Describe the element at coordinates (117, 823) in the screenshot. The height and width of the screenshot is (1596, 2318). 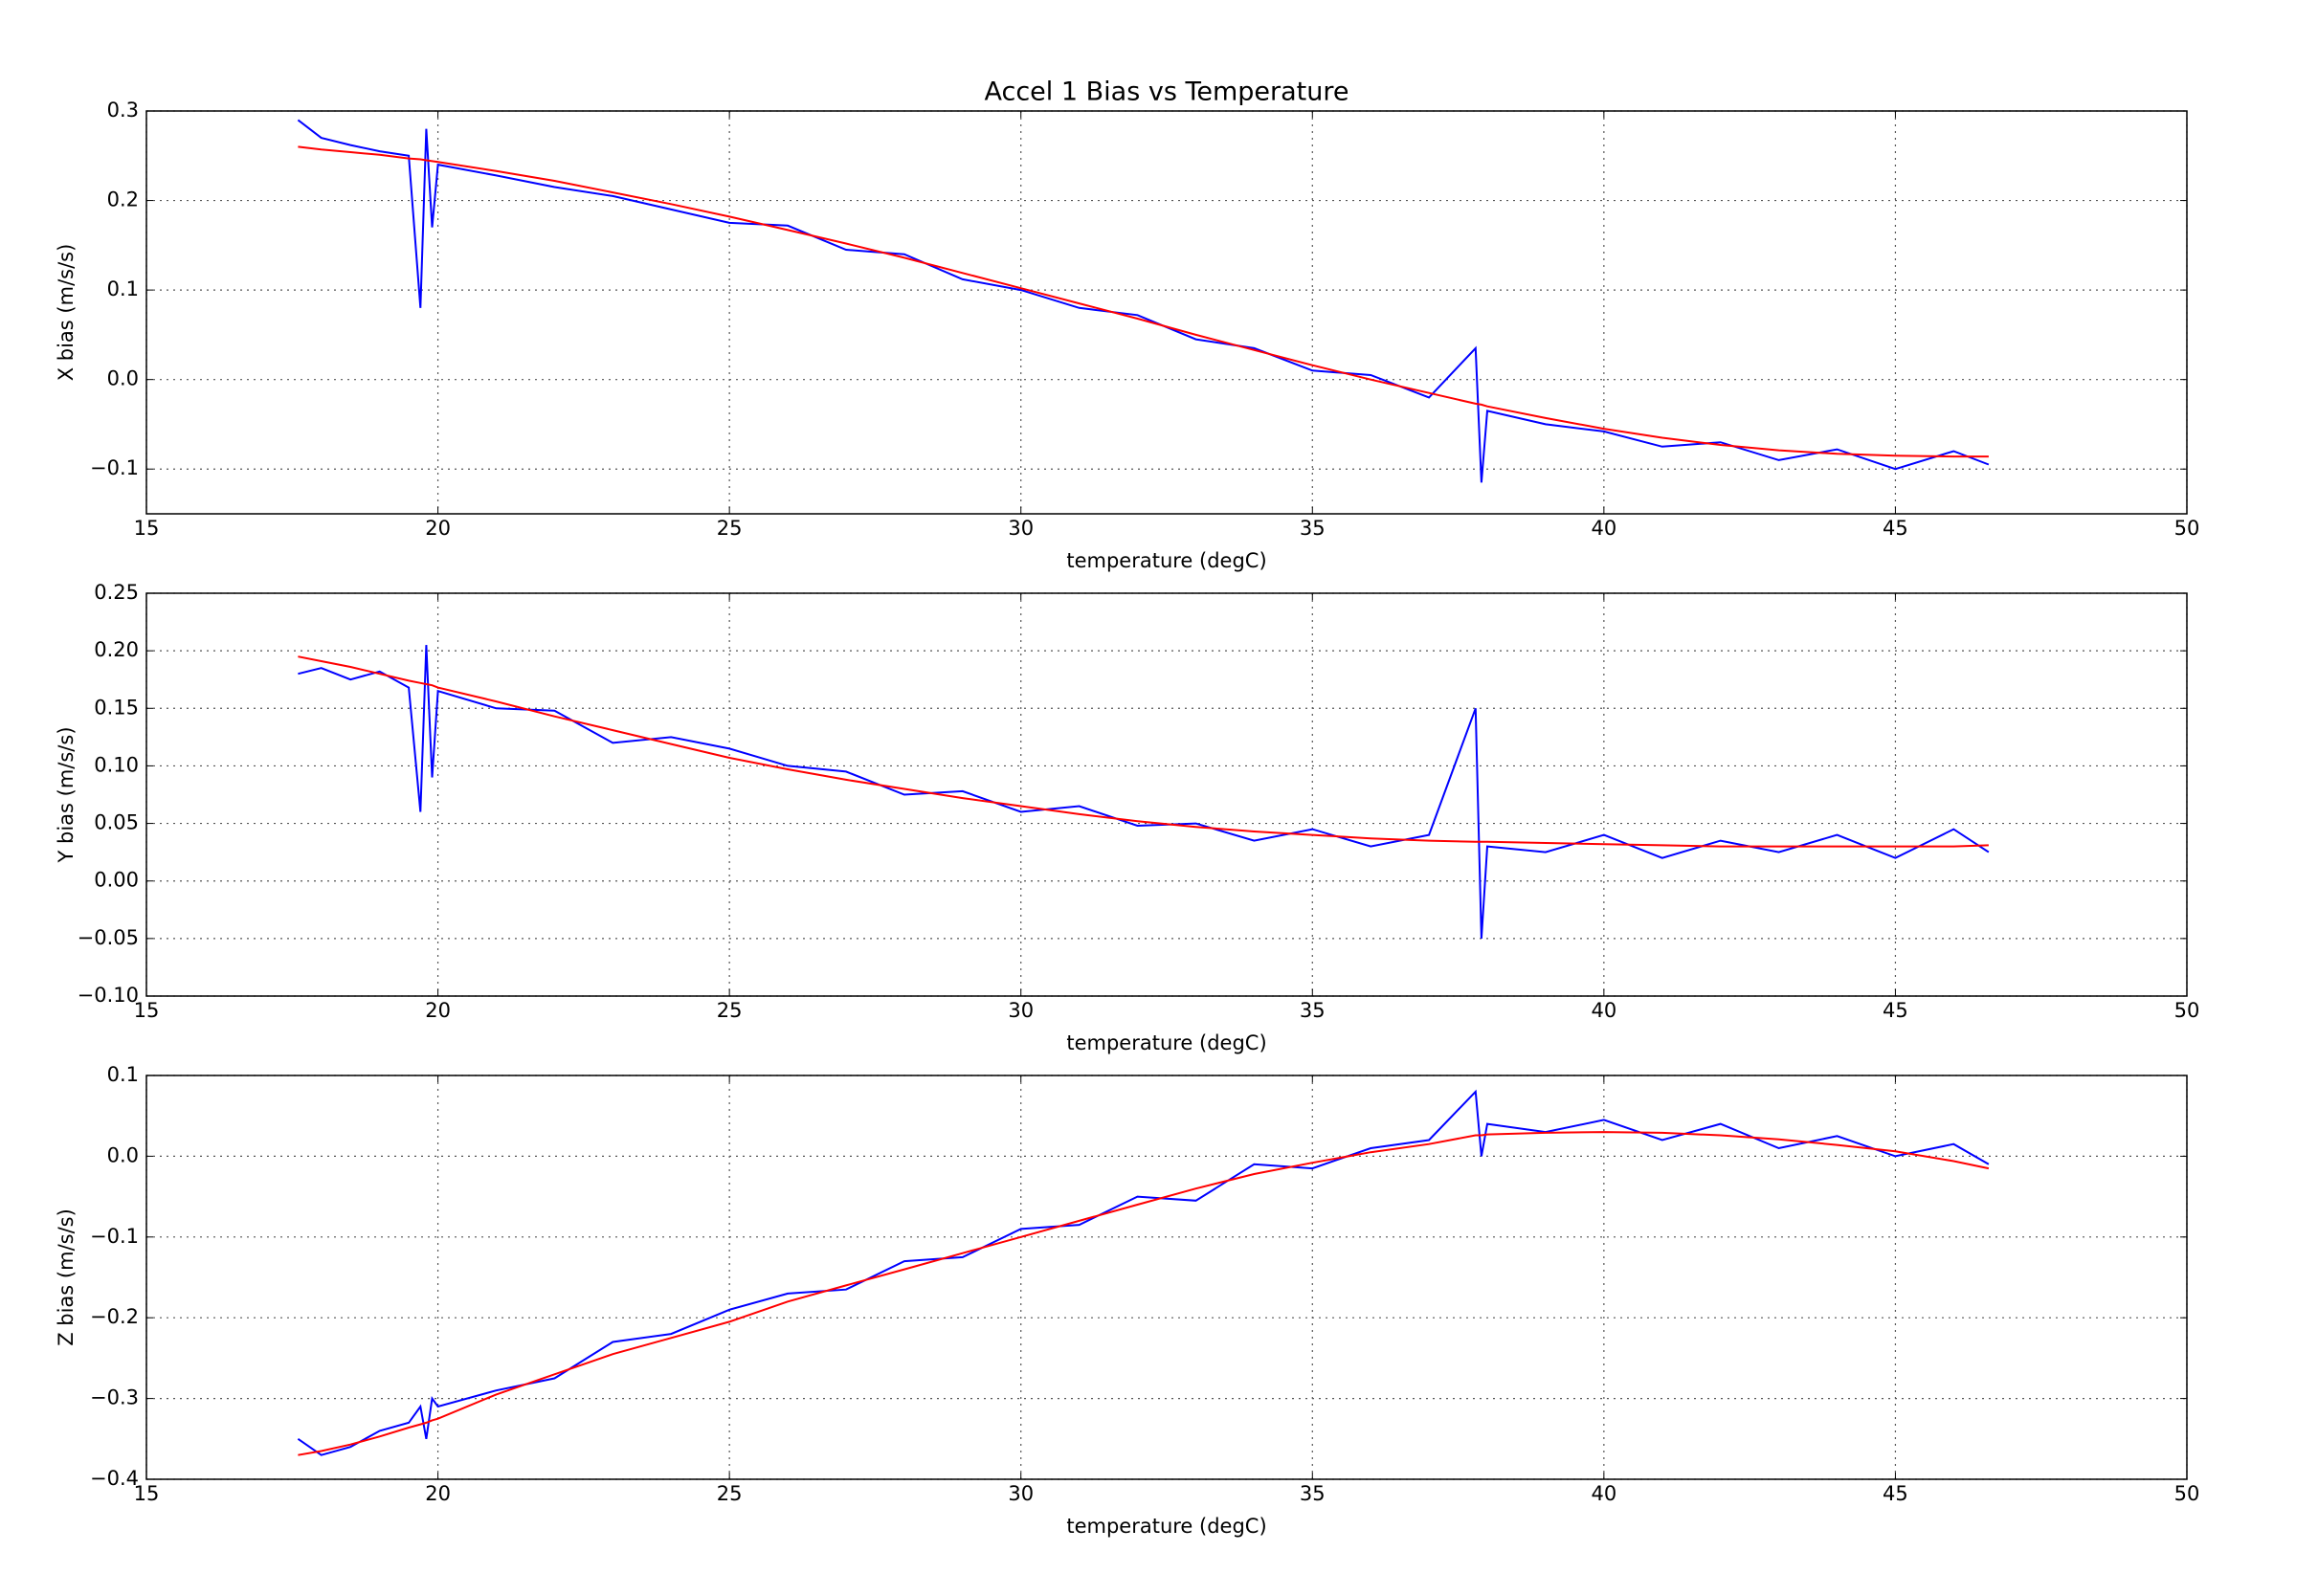
I see `y-tick-label: 0.05` at that location.